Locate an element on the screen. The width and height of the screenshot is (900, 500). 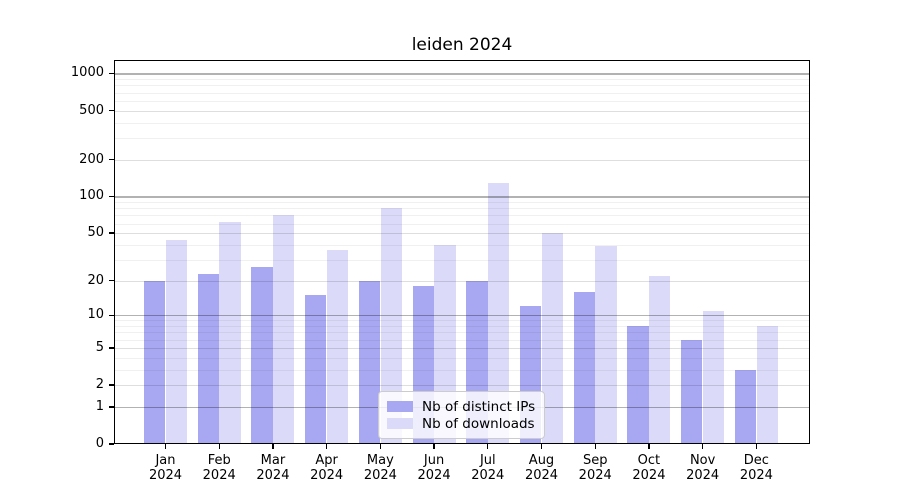
x-tick-label: Jul 2024 is located at coordinates (488, 468).